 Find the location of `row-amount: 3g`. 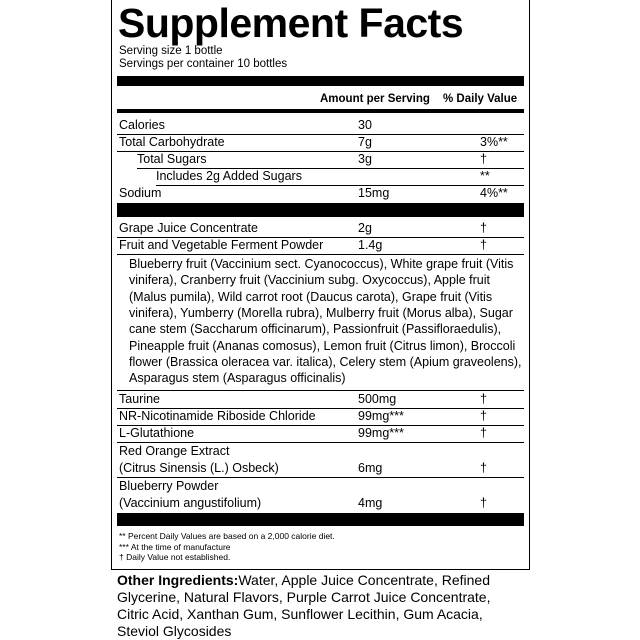

row-amount: 3g is located at coordinates (365, 159).